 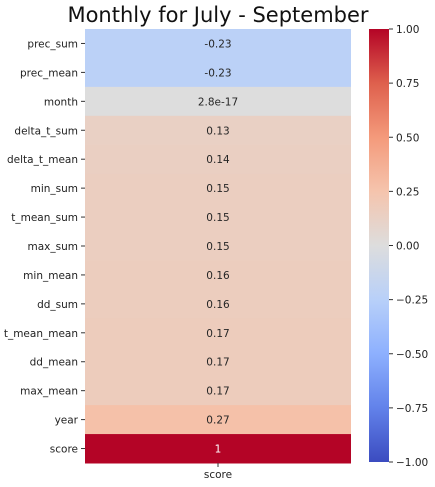 I want to click on row-label: max_sum, so click(x=53, y=247).